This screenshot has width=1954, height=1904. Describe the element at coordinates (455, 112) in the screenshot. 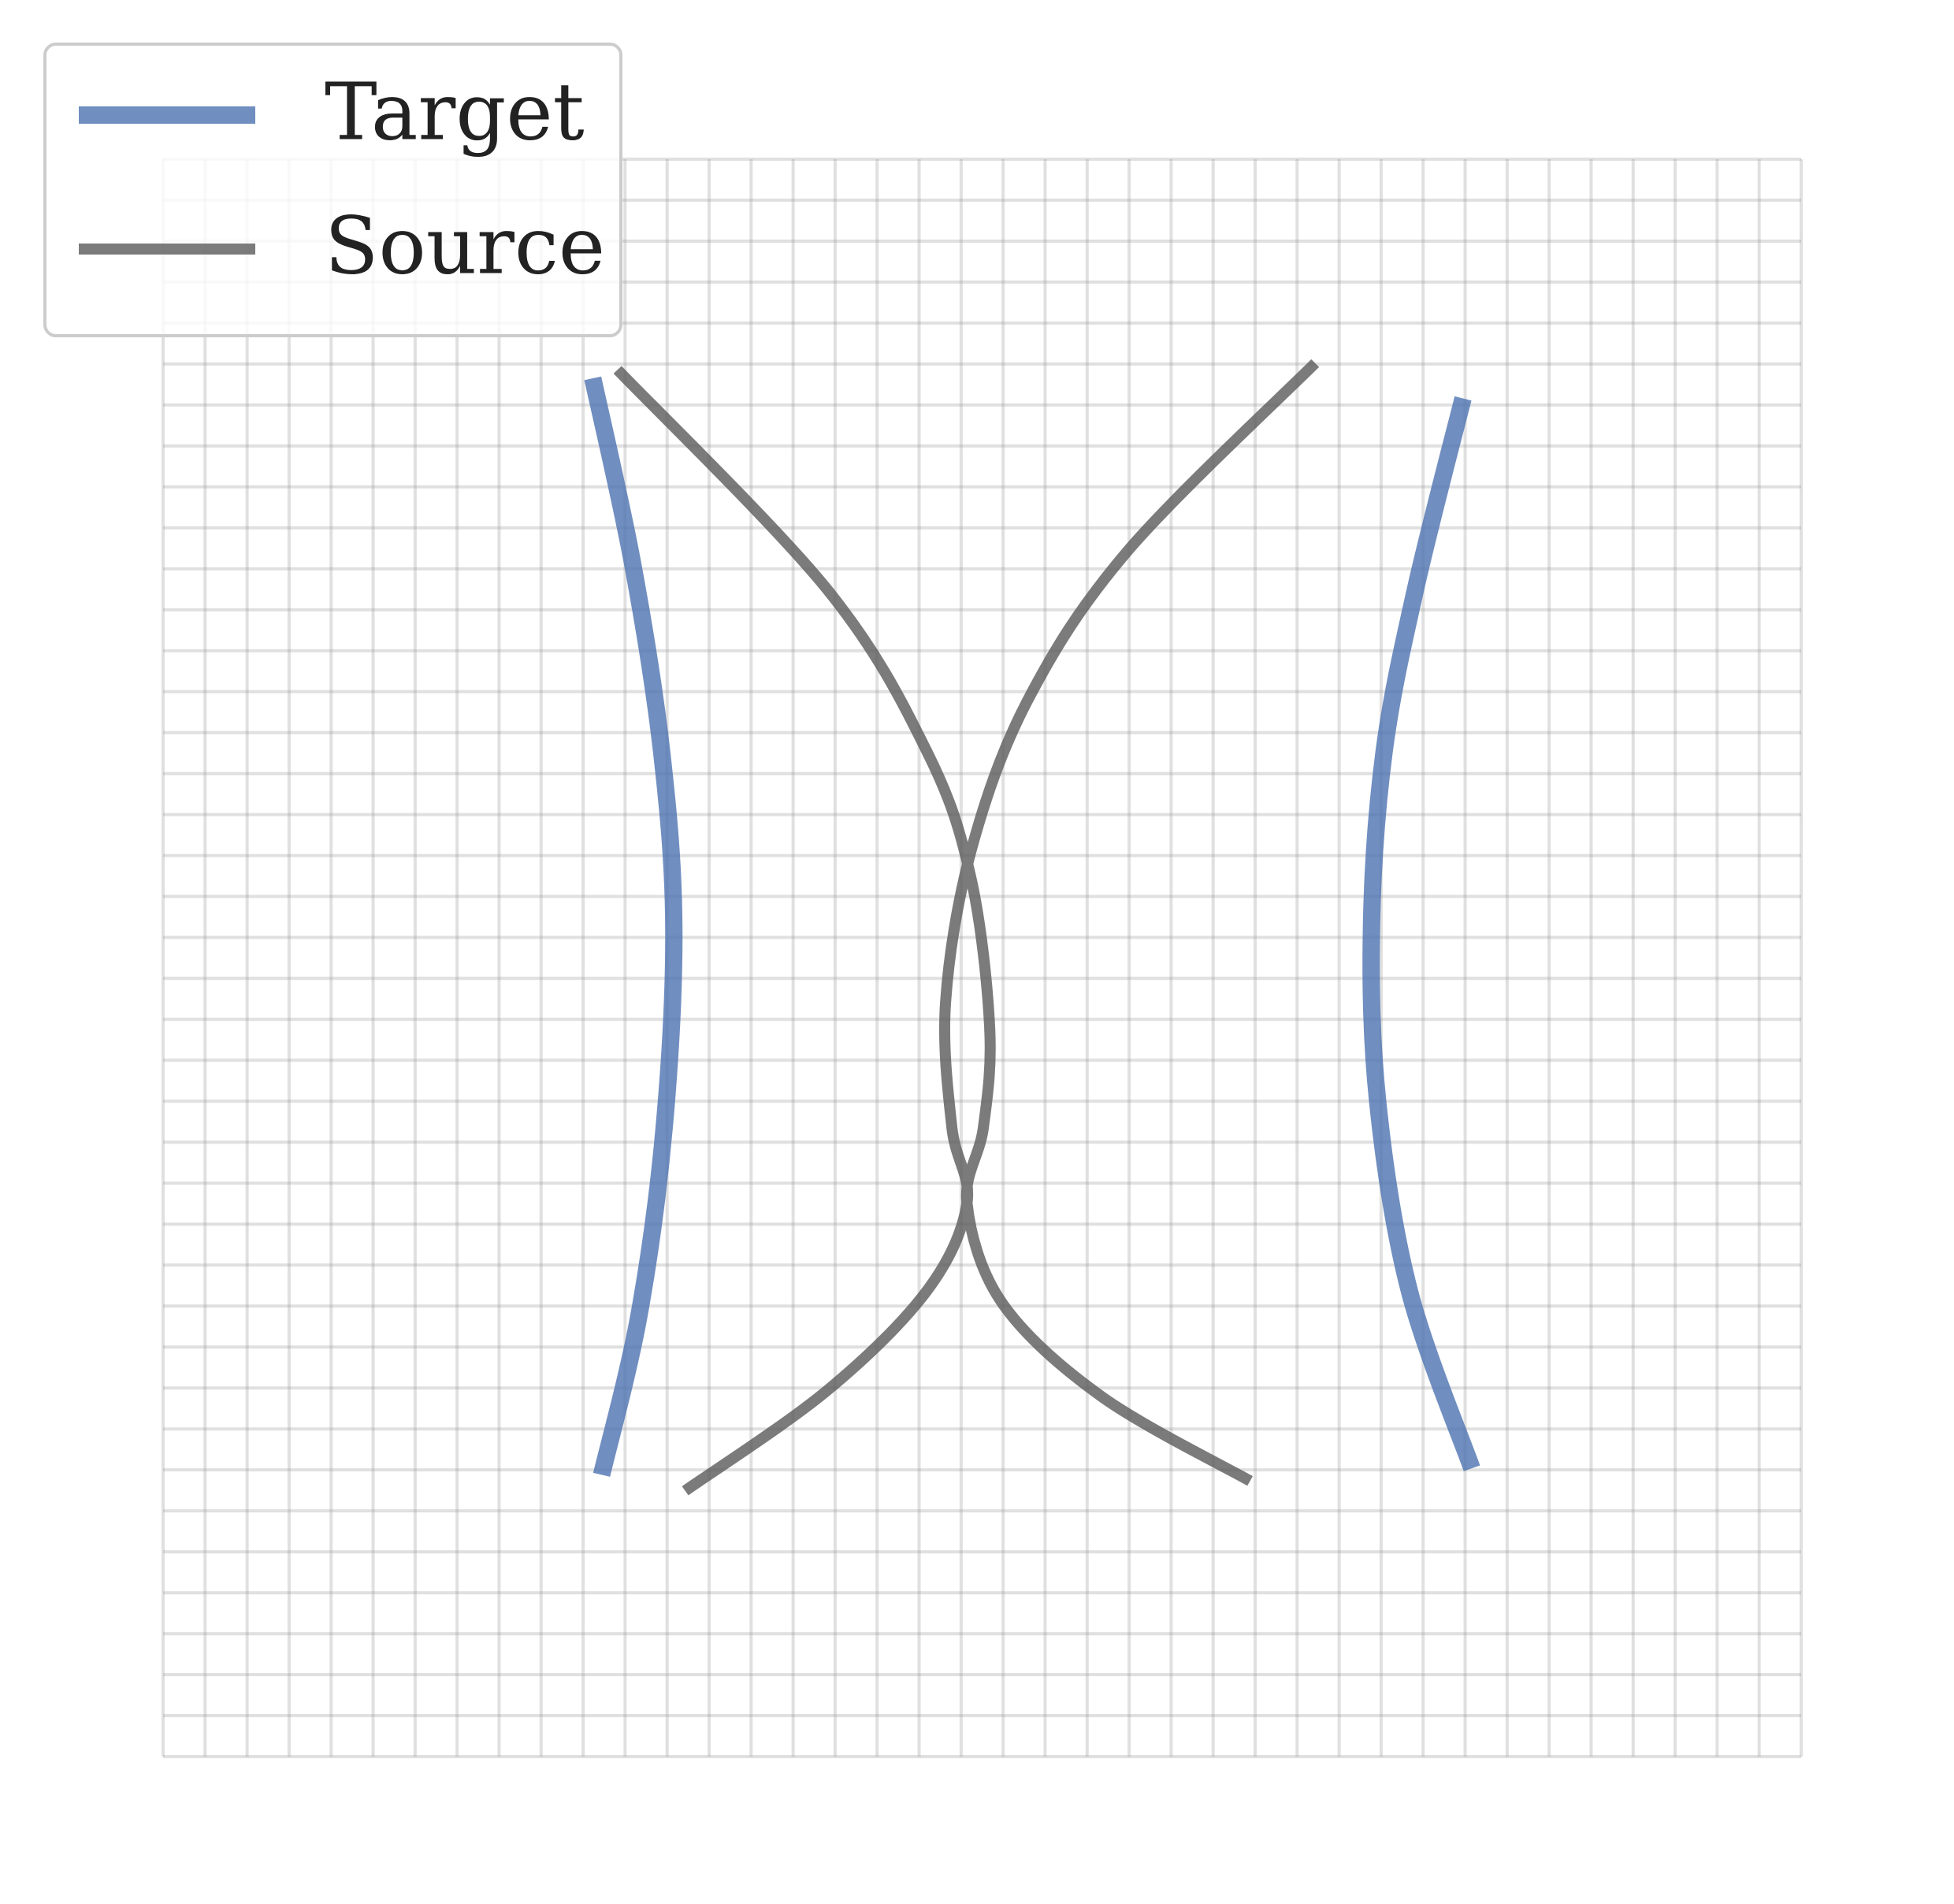

I see `legend-label: Target` at that location.